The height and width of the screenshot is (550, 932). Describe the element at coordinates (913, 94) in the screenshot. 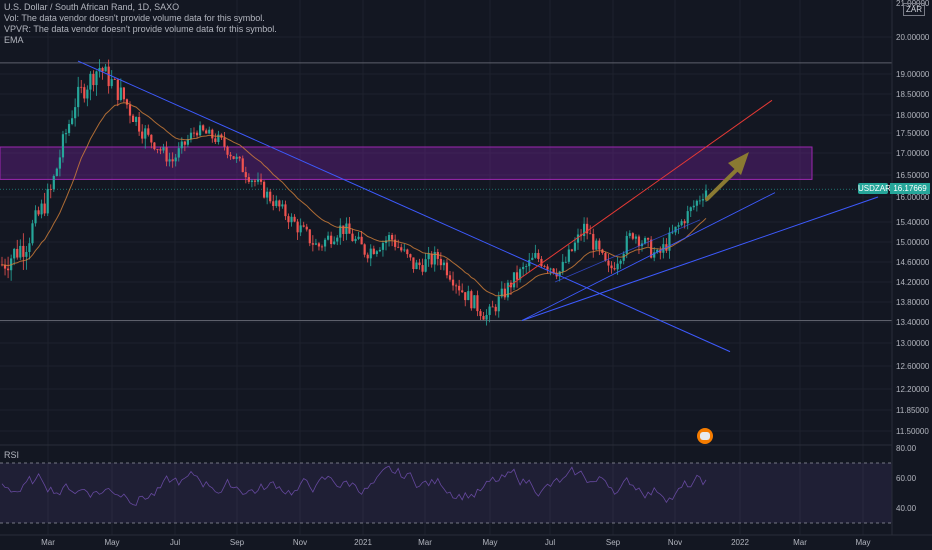

I see `y-tick-label: 18.50000` at that location.